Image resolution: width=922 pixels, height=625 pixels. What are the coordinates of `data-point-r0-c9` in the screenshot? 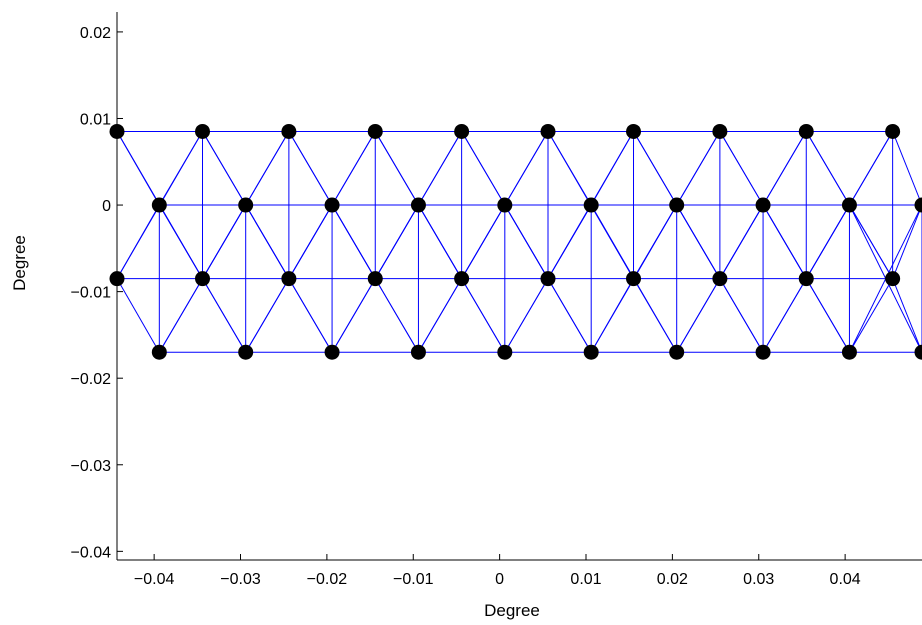 It's located at (893, 131).